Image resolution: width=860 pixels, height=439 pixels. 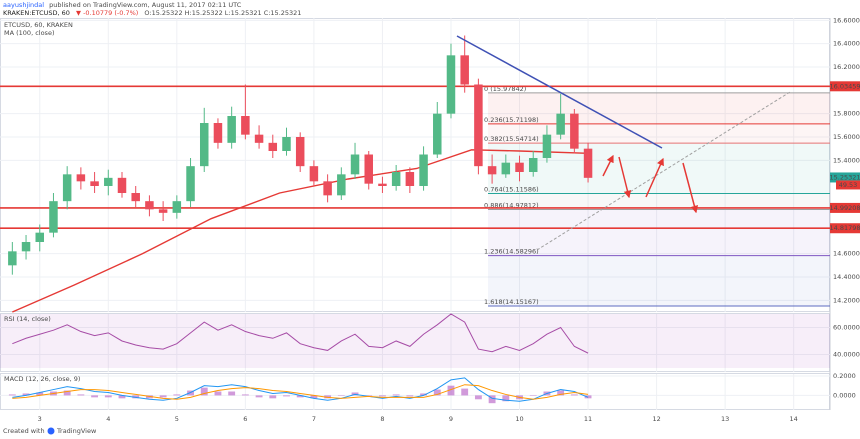 I want to click on signal-line, so click(x=300, y=392).